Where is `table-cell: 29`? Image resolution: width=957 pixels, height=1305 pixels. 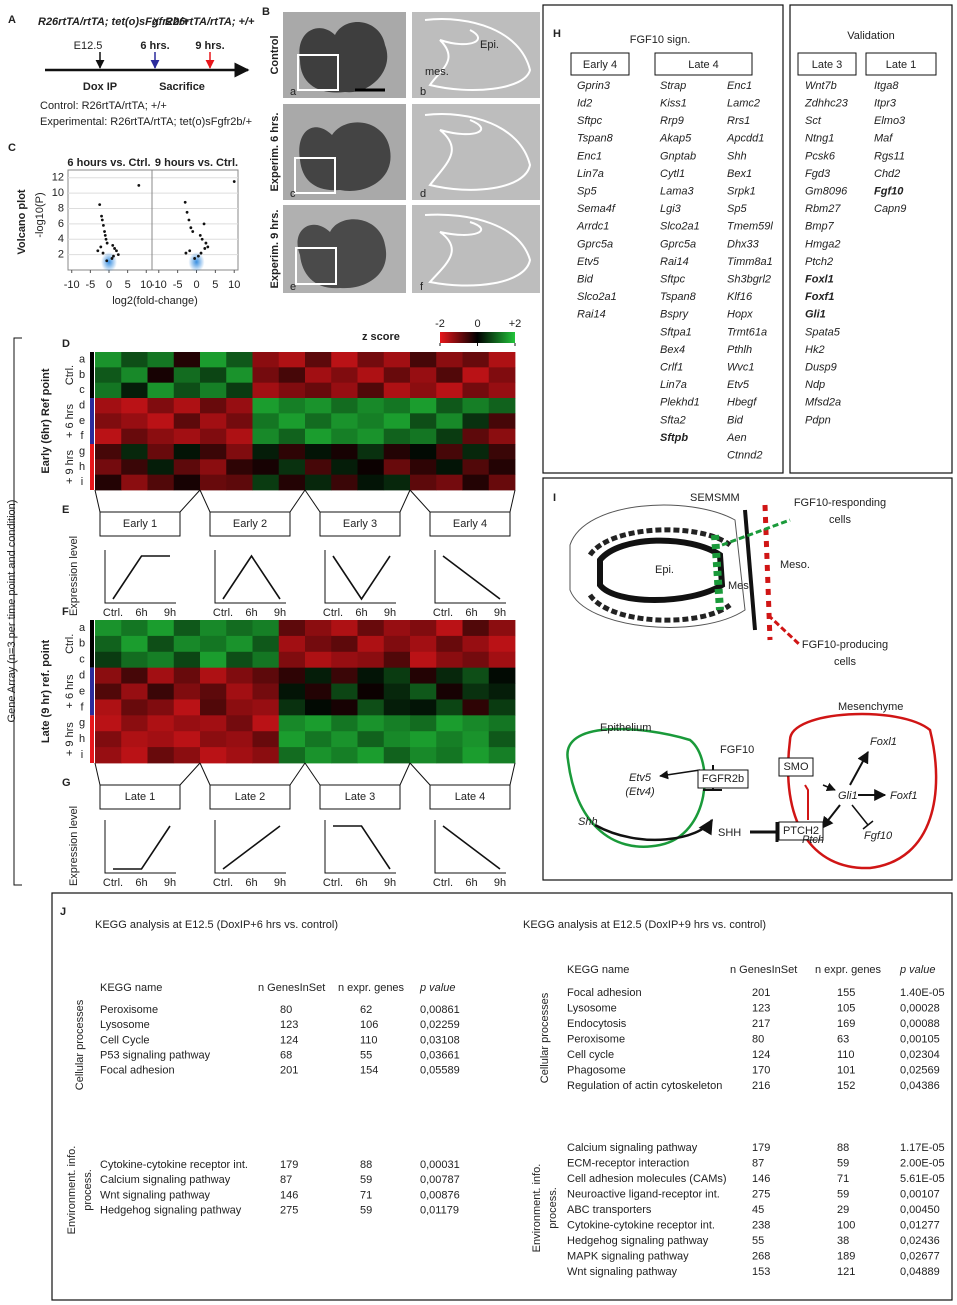 table-cell: 29 is located at coordinates (843, 1210).